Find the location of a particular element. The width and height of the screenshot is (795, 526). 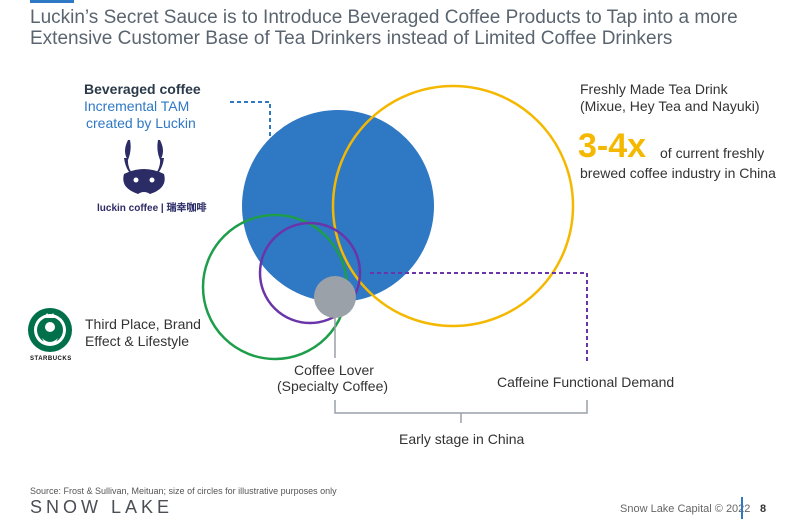

luckin-logo-text: luckin coffee | 瑞幸咖啡 is located at coordinates (152, 208).